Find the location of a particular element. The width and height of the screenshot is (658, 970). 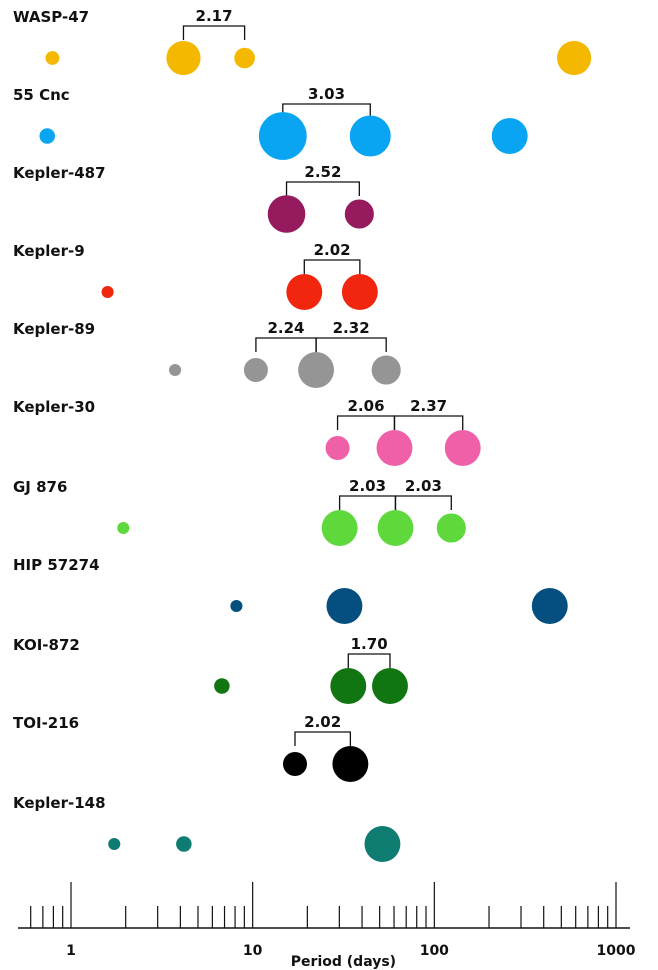

system-label: Kepler-9 is located at coordinates (49, 251).